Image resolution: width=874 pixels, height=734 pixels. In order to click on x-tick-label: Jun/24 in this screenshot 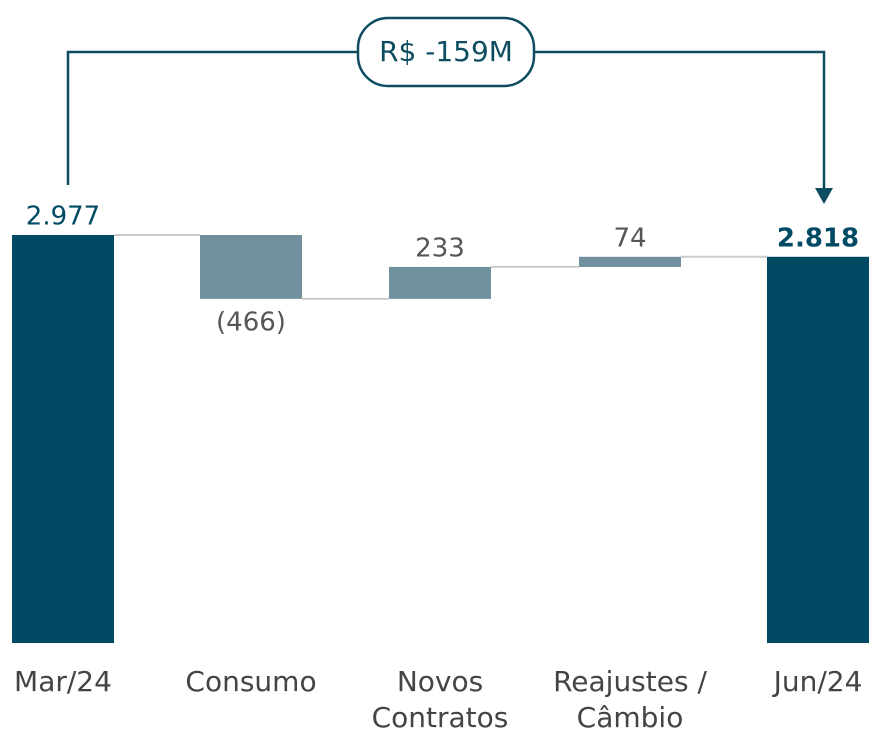, I will do `click(818, 681)`.